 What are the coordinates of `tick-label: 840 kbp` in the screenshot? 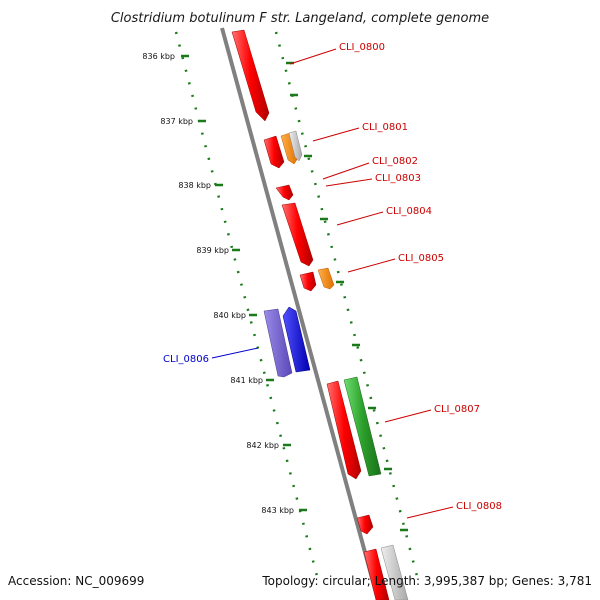 It's located at (229, 315).